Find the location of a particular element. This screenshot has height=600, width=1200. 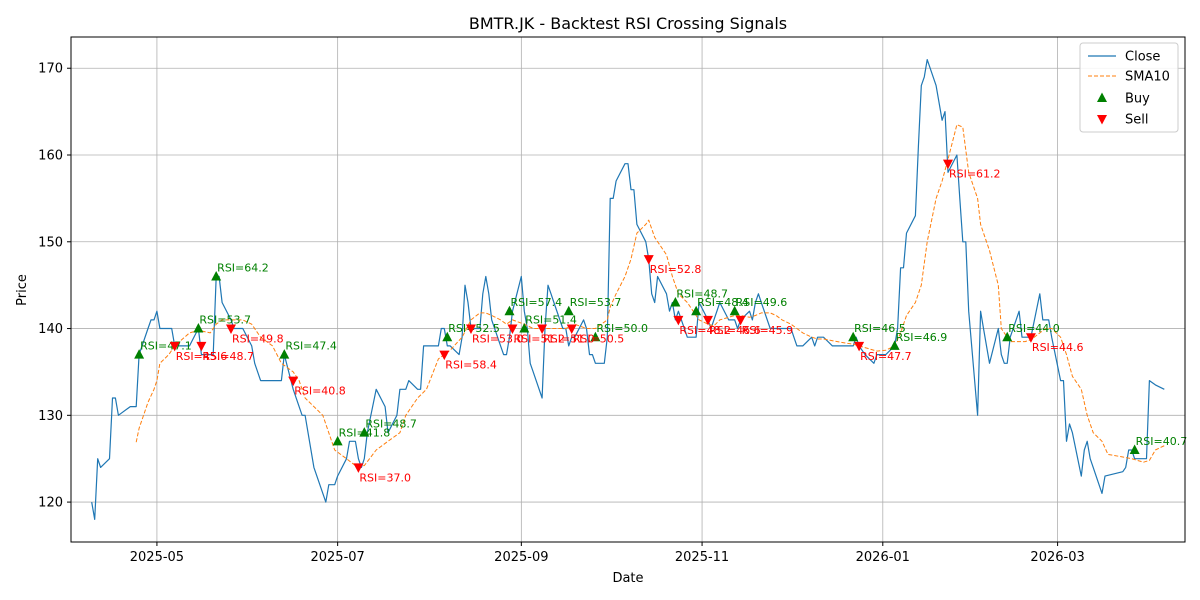

legend-label: SMA10 is located at coordinates (1147, 77).